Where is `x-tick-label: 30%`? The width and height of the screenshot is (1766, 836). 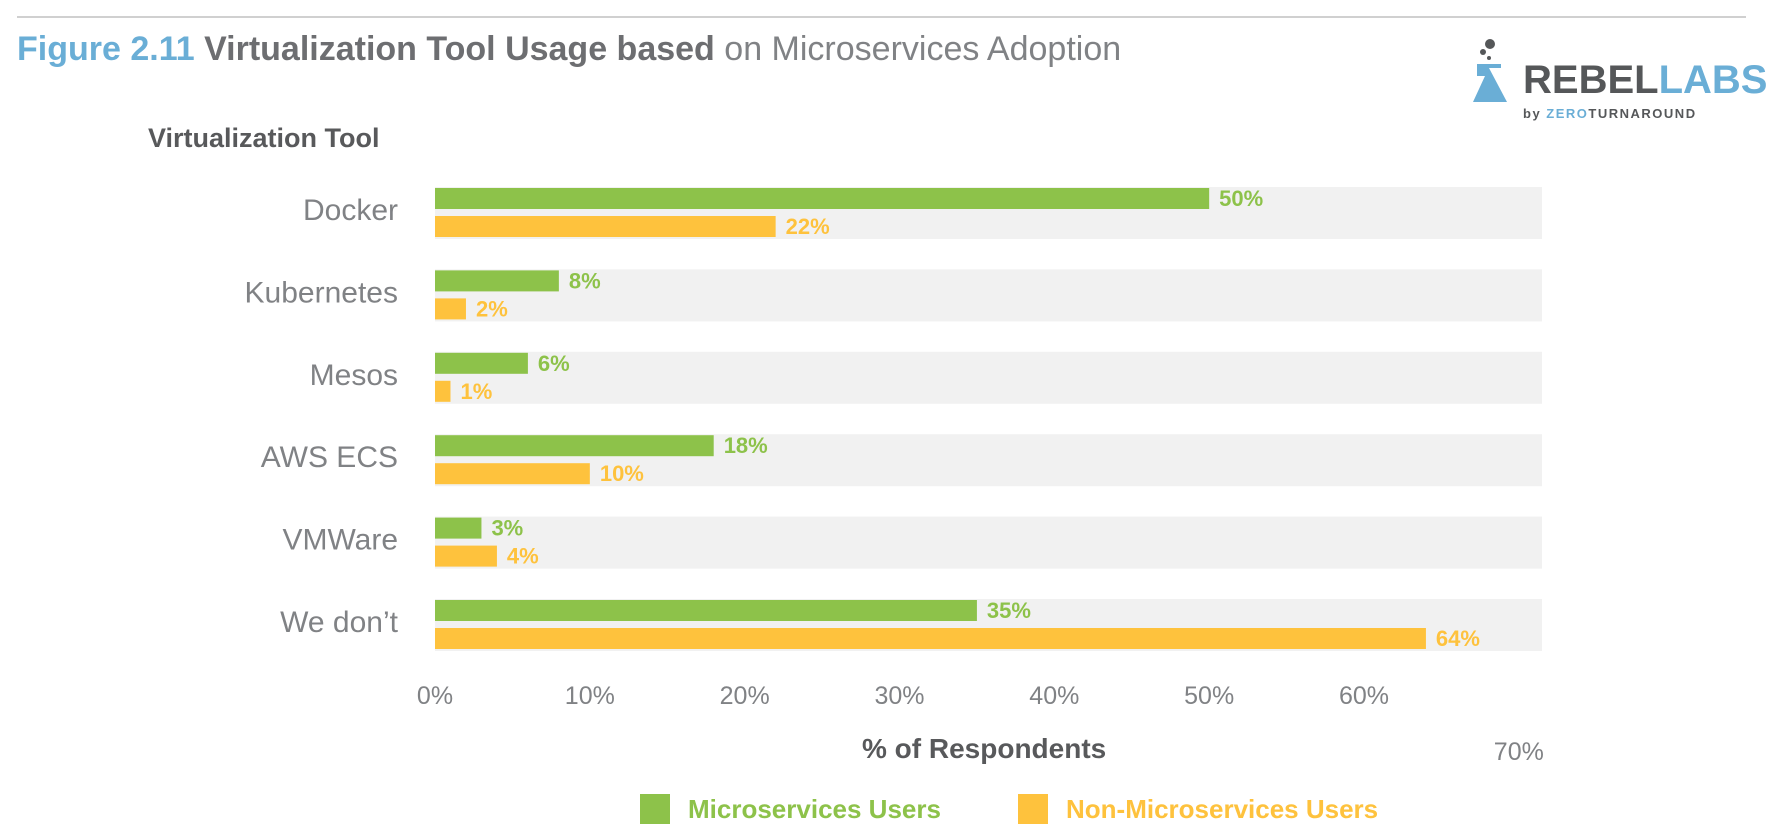 x-tick-label: 30% is located at coordinates (899, 696).